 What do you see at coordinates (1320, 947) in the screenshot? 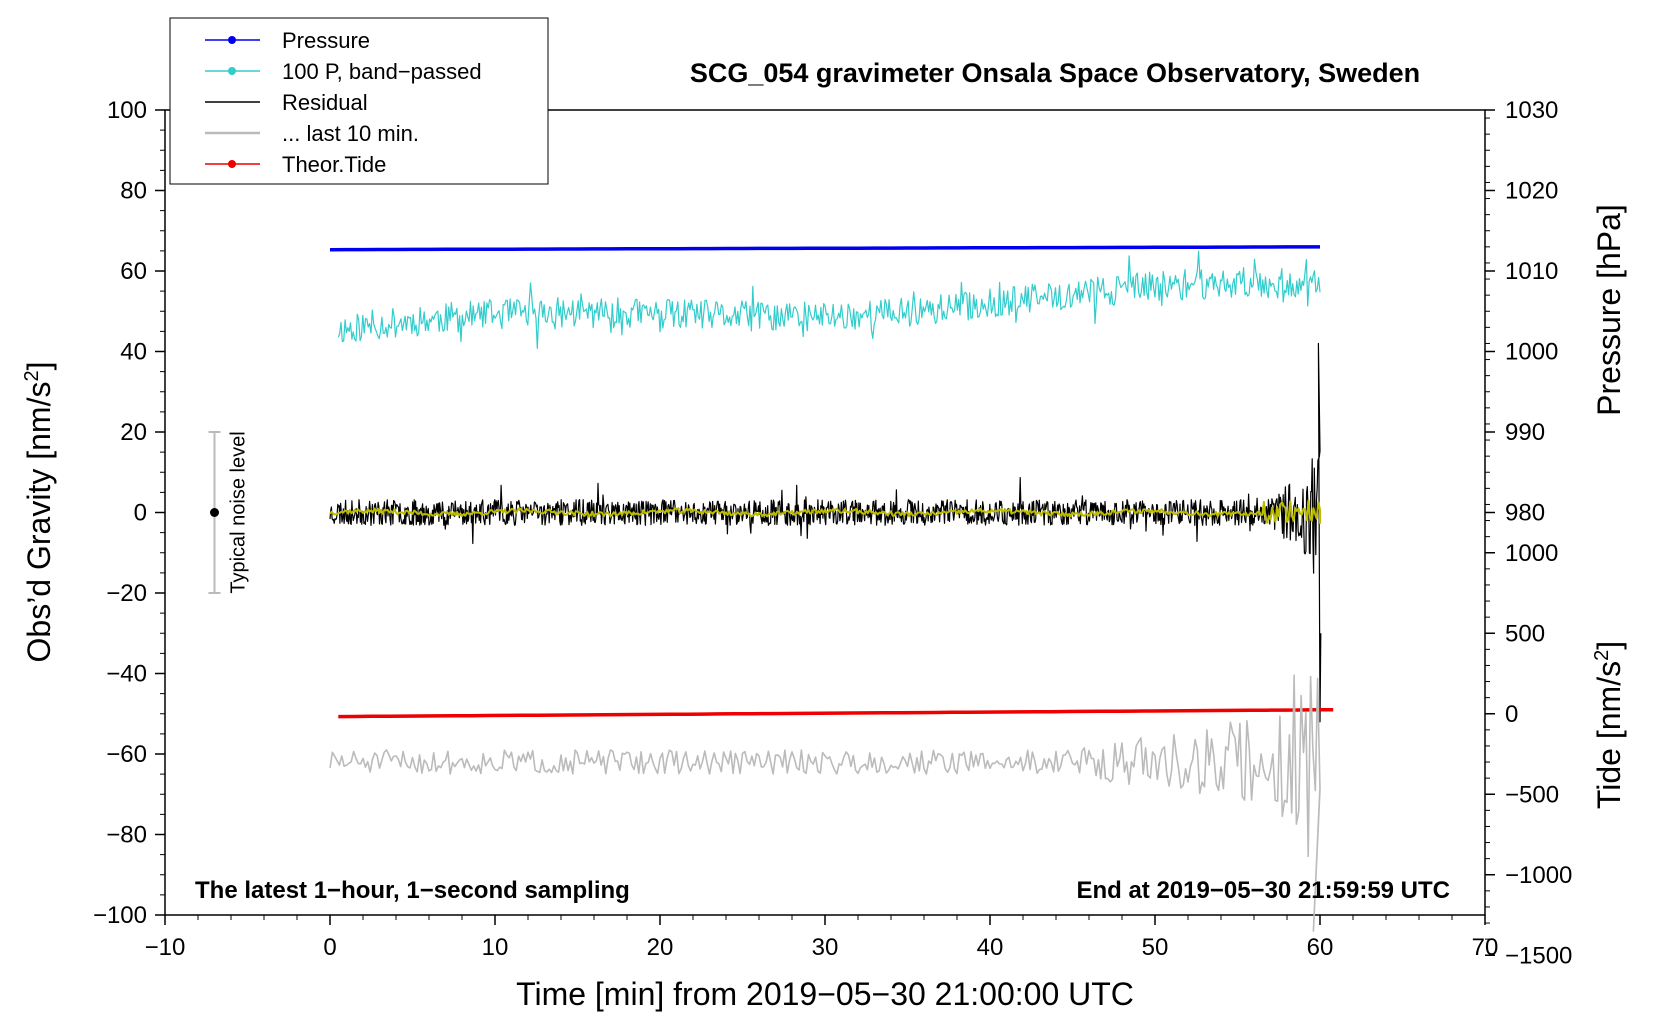
I see `x-tick-label: 60` at bounding box center [1320, 947].